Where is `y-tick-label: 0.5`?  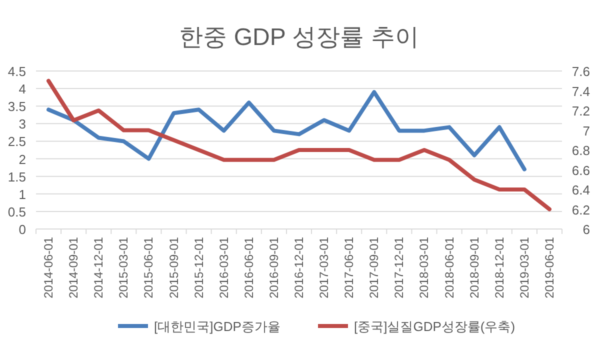
y-tick-label: 0.5 is located at coordinates (17, 212).